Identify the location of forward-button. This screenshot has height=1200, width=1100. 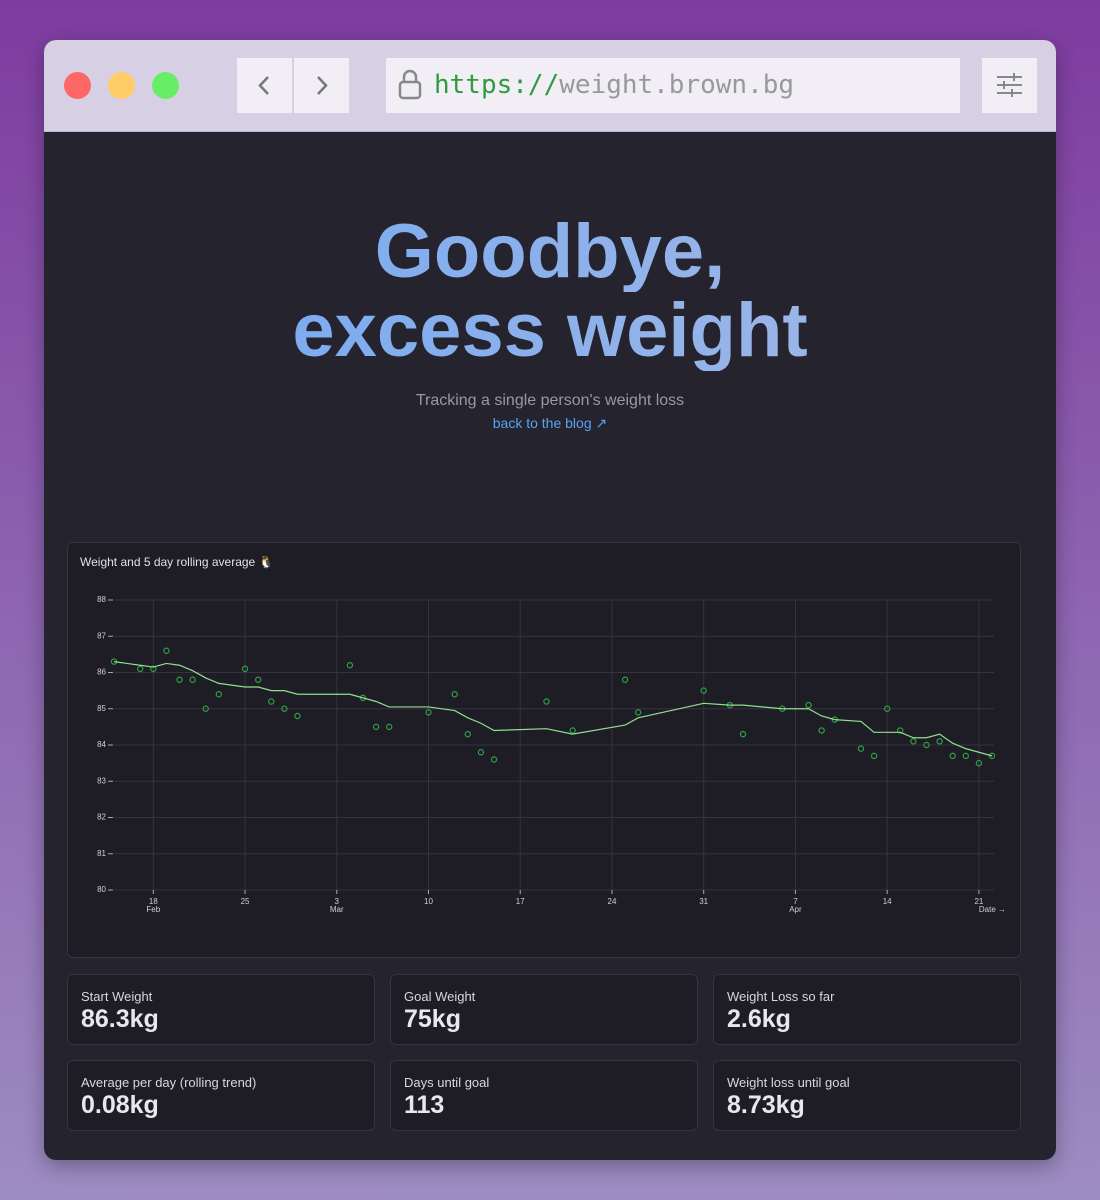
(321, 85).